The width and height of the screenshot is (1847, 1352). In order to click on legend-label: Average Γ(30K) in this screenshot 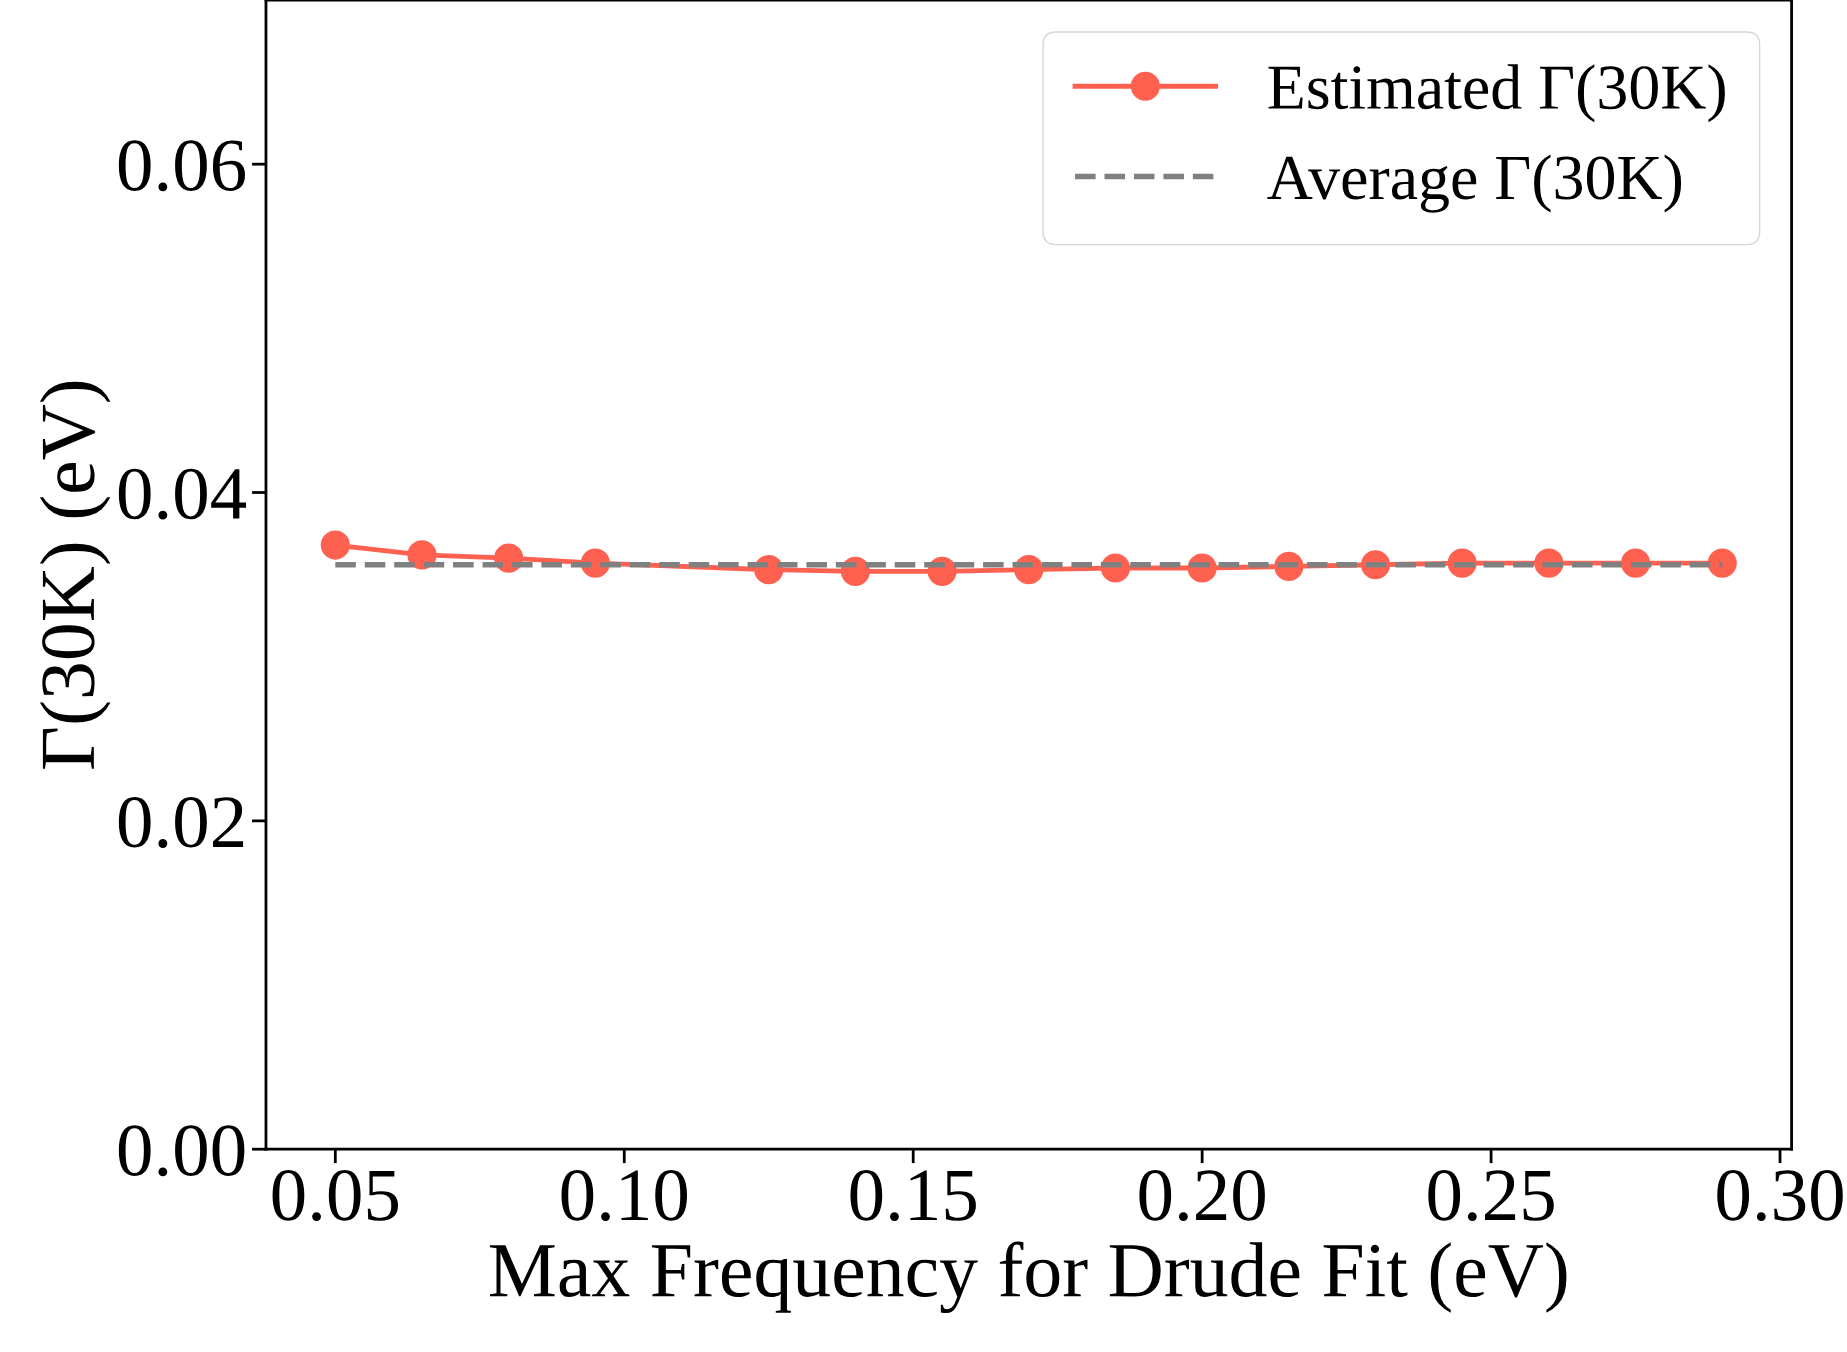, I will do `click(1474, 183)`.